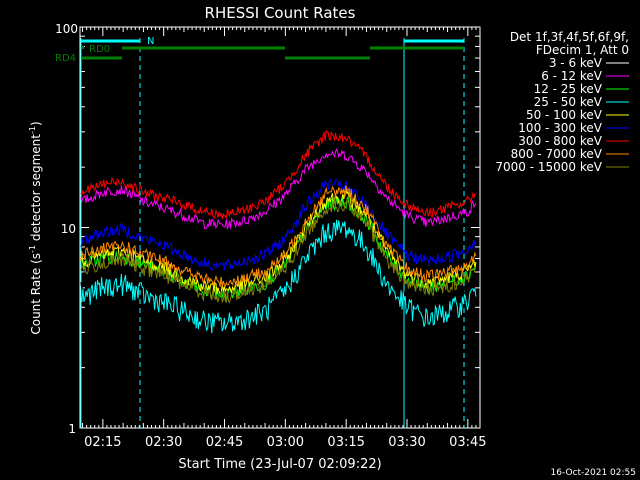  Describe the element at coordinates (568, 89) in the screenshot. I see `legend-entry-label: 12 - 25 keV` at that location.